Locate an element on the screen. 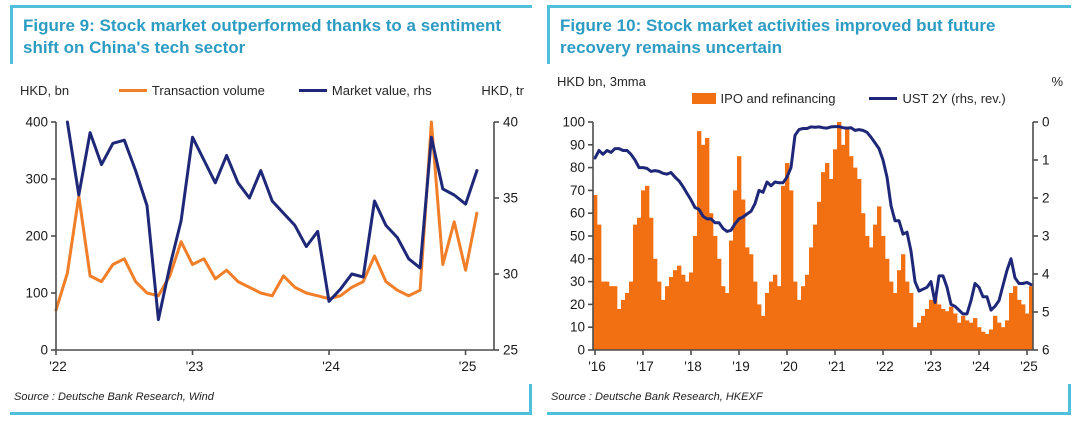 This screenshot has width=1080, height=444. svg-text: 4 is located at coordinates (1046, 274).